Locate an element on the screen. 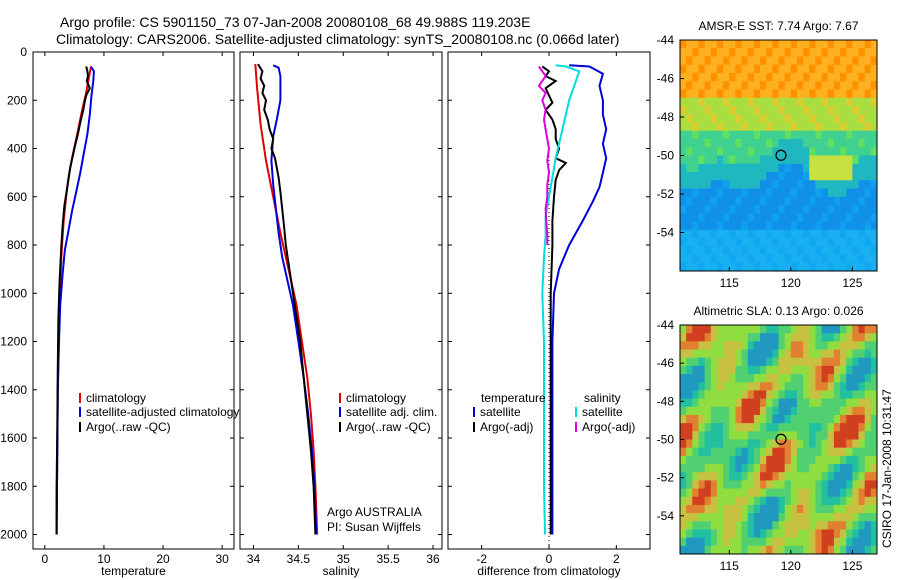 This screenshot has height=580, width=900. x-tick-label: 34 is located at coordinates (254, 559).